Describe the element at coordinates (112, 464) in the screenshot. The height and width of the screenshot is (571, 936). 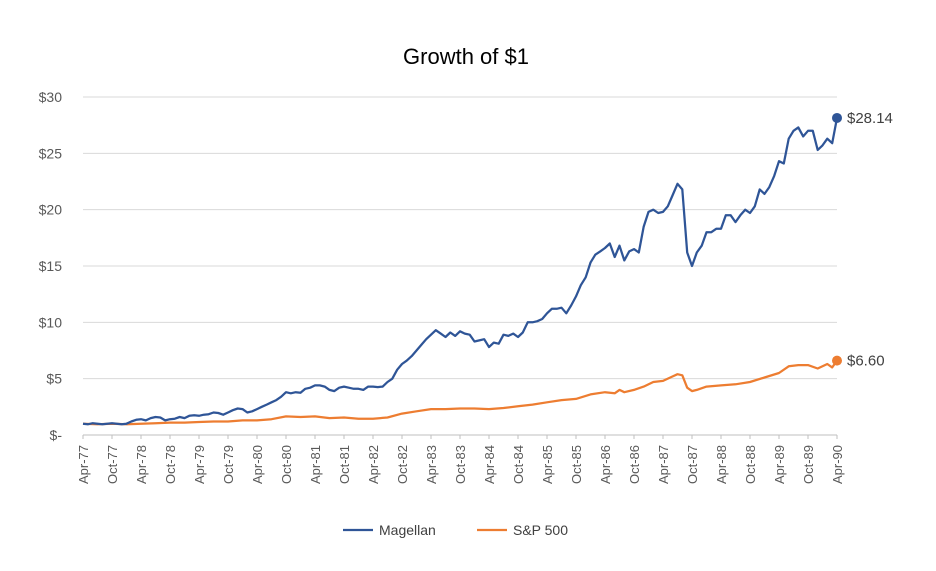
I see `x-tick-label: Oct-77` at that location.